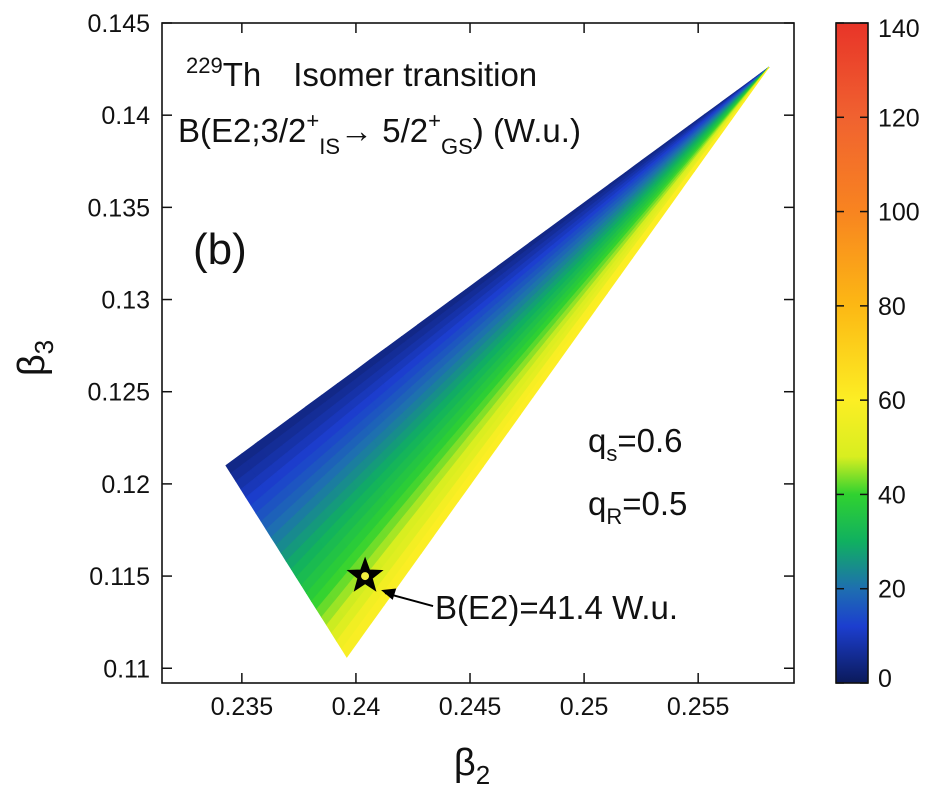 The height and width of the screenshot is (788, 951). Describe the element at coordinates (125, 116) in the screenshot. I see `y-tick-label: 0.14` at that location.